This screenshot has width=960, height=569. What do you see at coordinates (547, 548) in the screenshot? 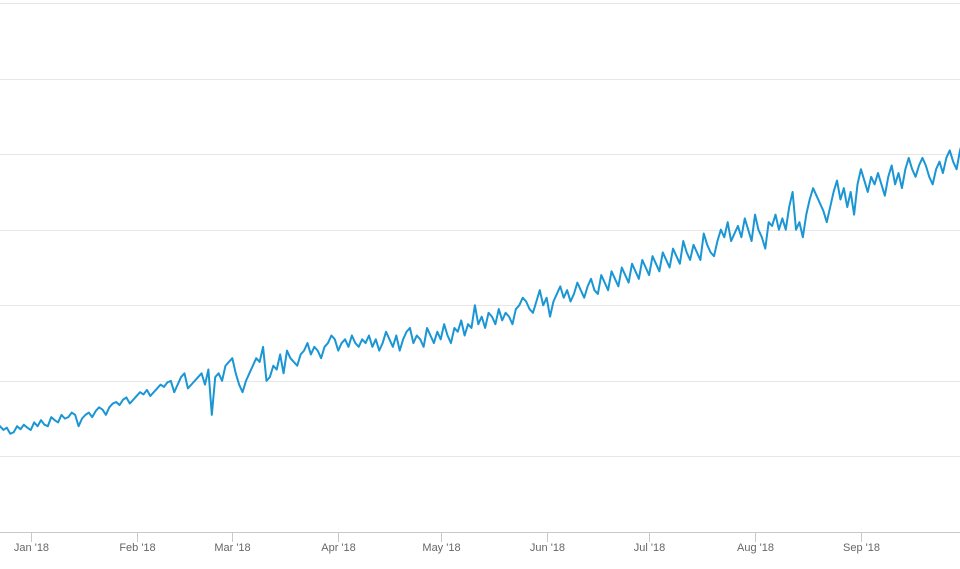
I see `x-tick-label: Jun '18` at bounding box center [547, 548].